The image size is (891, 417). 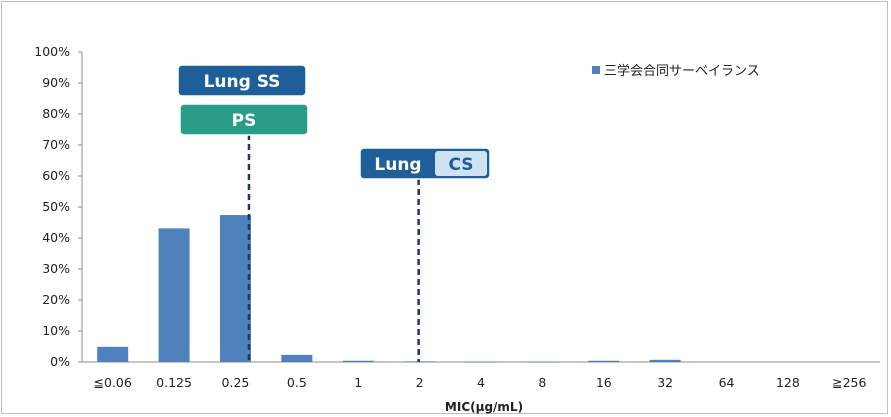 What do you see at coordinates (788, 382) in the screenshot?
I see `x-tick-label: 128` at bounding box center [788, 382].